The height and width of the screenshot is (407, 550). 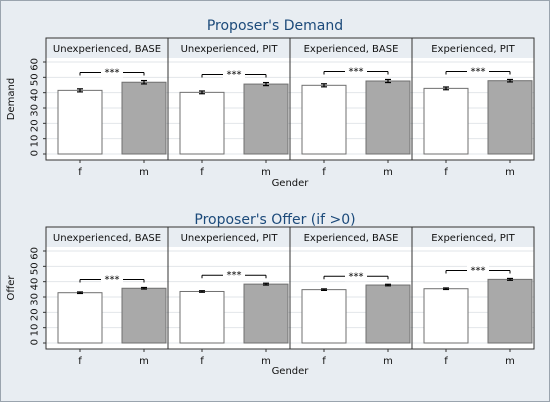 I want to click on chart-title-1: Proposer's Demand, so click(x=275, y=26).